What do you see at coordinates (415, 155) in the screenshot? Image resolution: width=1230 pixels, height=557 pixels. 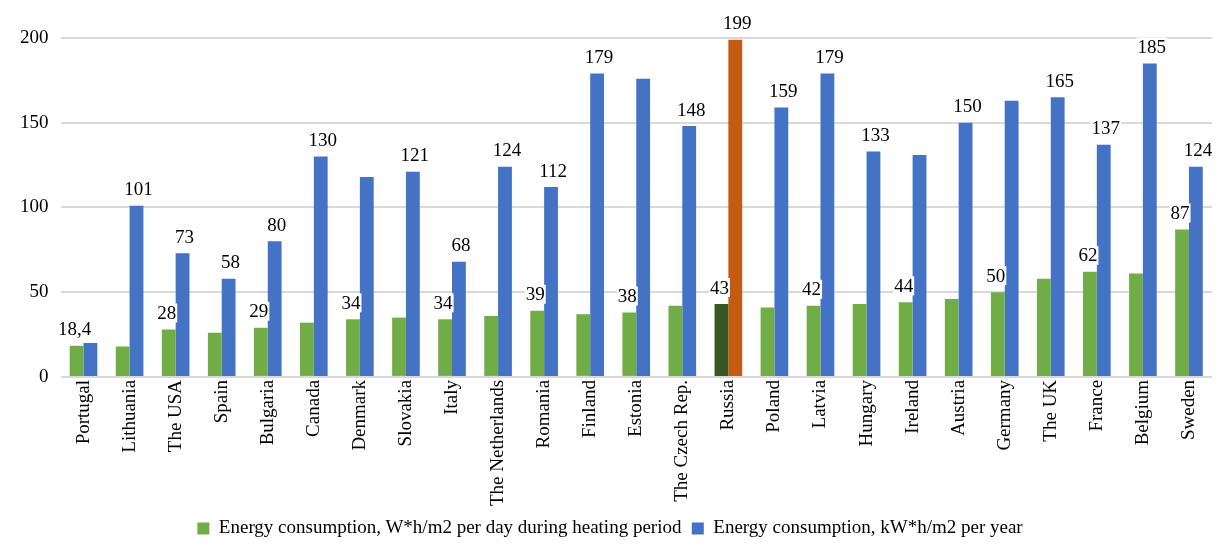 I see `data-label: 121` at bounding box center [415, 155].